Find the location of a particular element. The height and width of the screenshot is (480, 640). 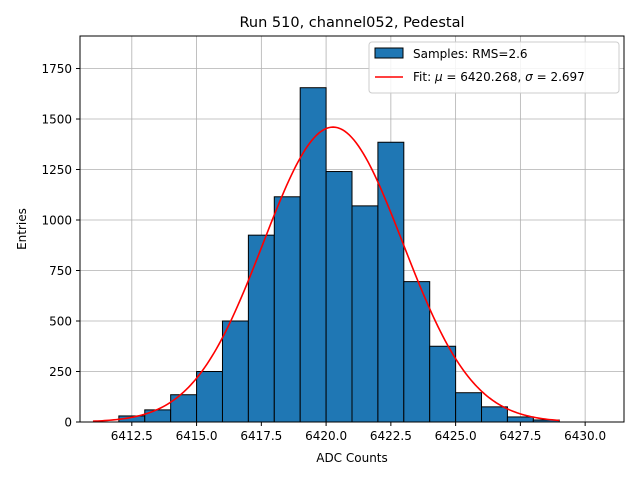

x-axis-label: ADC Counts is located at coordinates (352, 458).